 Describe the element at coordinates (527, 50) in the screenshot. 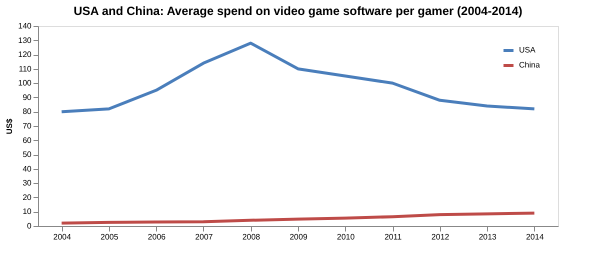

I see `legend-label: USA` at that location.